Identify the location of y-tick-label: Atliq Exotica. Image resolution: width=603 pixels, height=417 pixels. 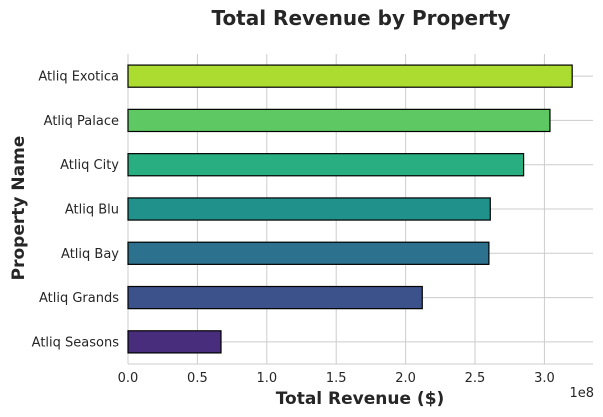
(78, 77).